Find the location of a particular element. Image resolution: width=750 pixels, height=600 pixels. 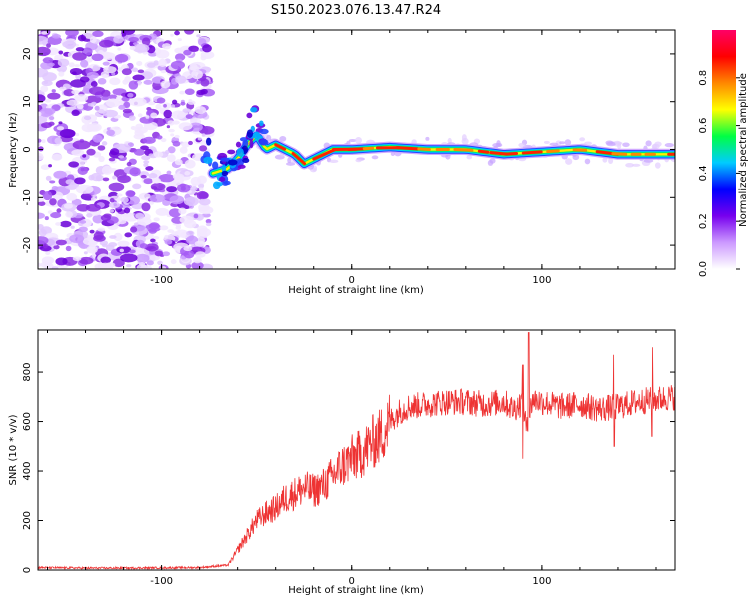

figure-title: S150.2023.076.13.47.R24 is located at coordinates (356, 10).